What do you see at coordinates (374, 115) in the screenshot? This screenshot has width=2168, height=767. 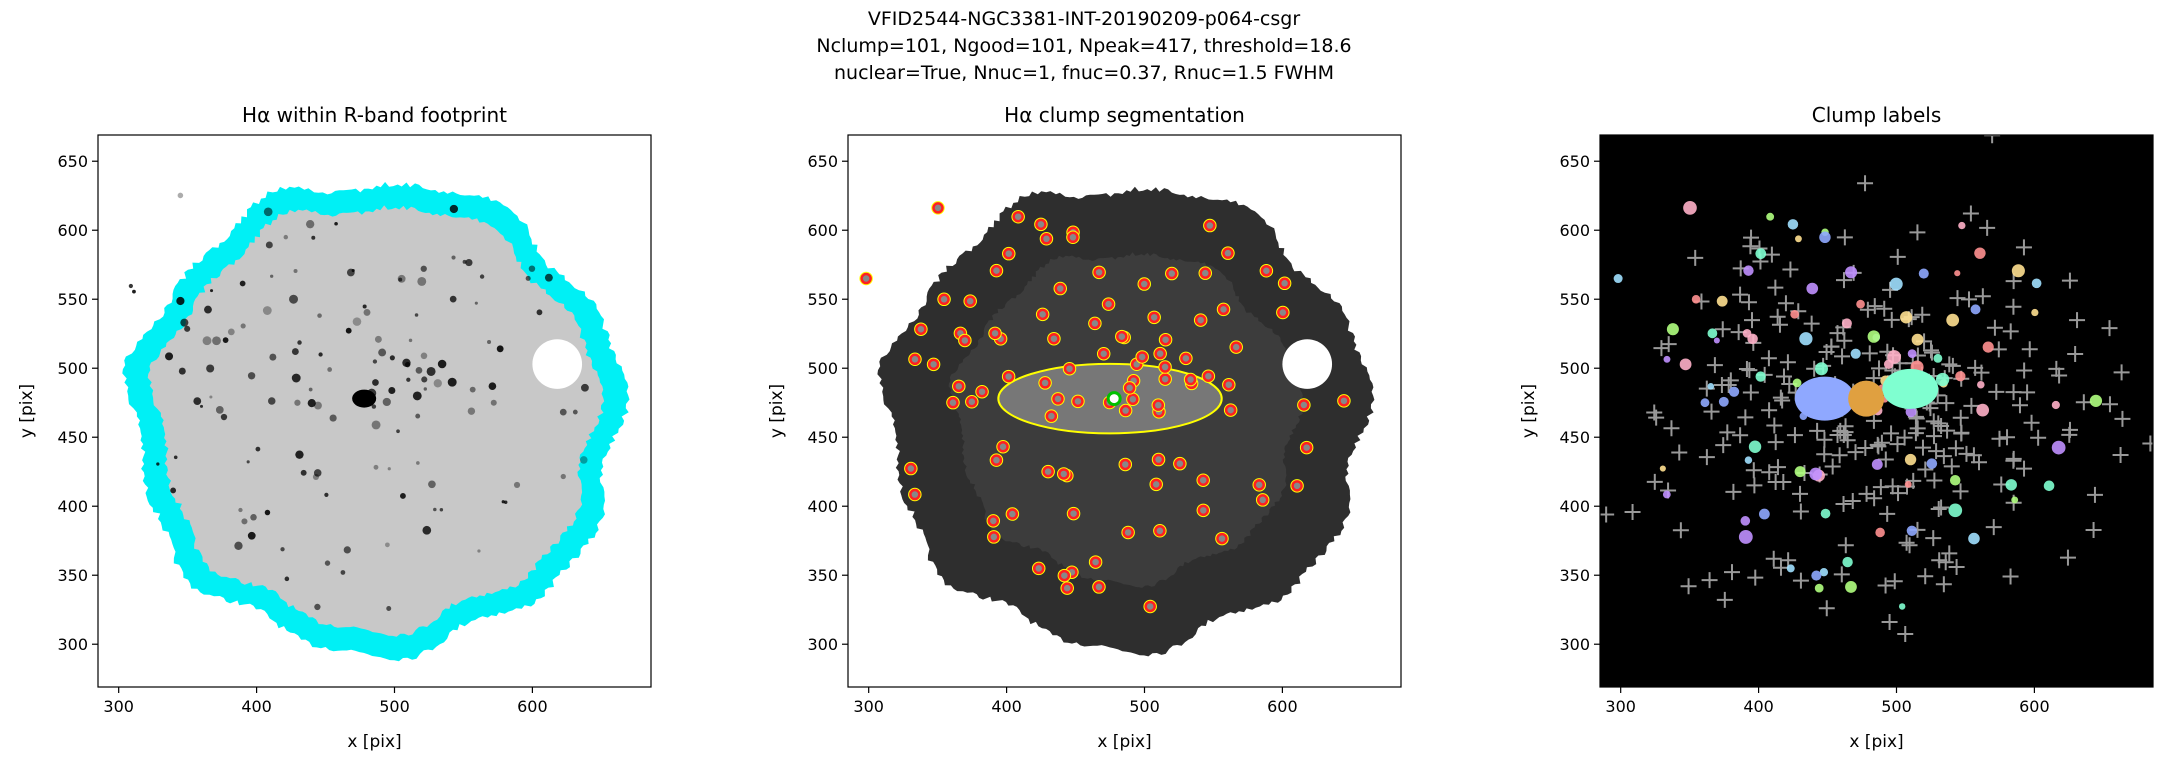 I see `panel-title: Hα within R-band footprint` at bounding box center [374, 115].